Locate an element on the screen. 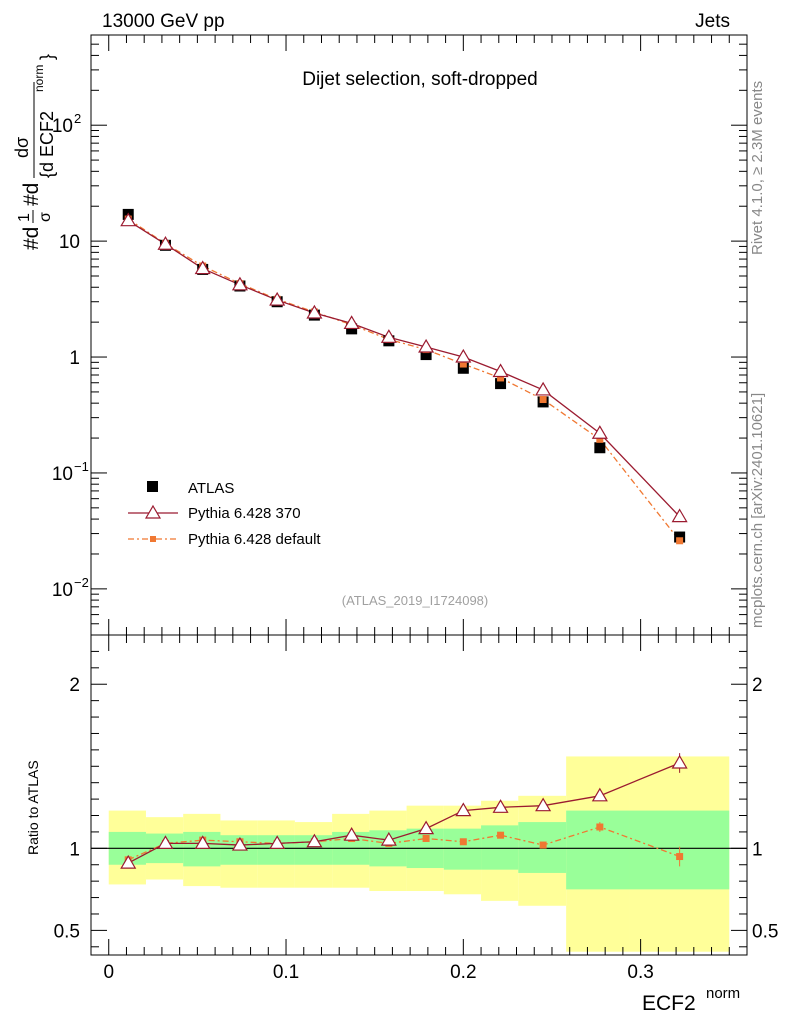  y-label-part: {d ECF2 is located at coordinates (47, 144).